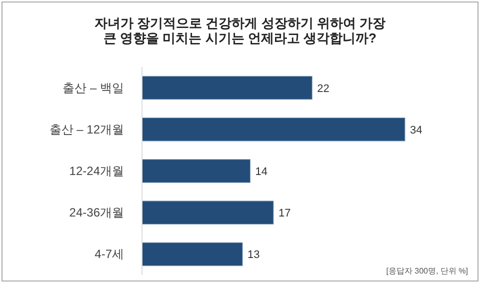 This screenshot has width=480, height=283. I want to click on y-tick-label: 4-7세, so click(109, 254).